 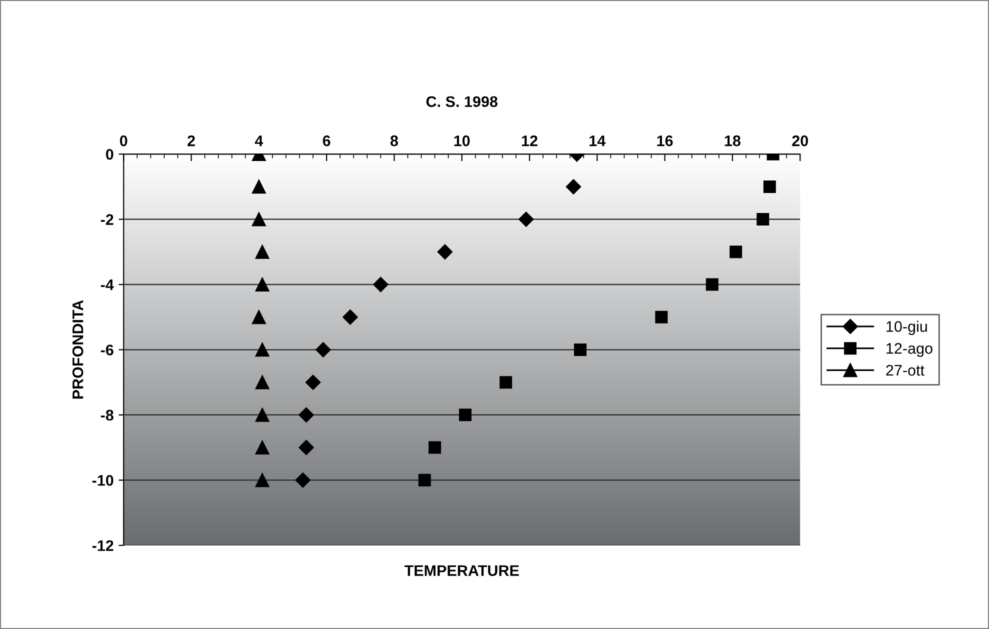 I want to click on x-tick-label: 14, so click(x=598, y=141).